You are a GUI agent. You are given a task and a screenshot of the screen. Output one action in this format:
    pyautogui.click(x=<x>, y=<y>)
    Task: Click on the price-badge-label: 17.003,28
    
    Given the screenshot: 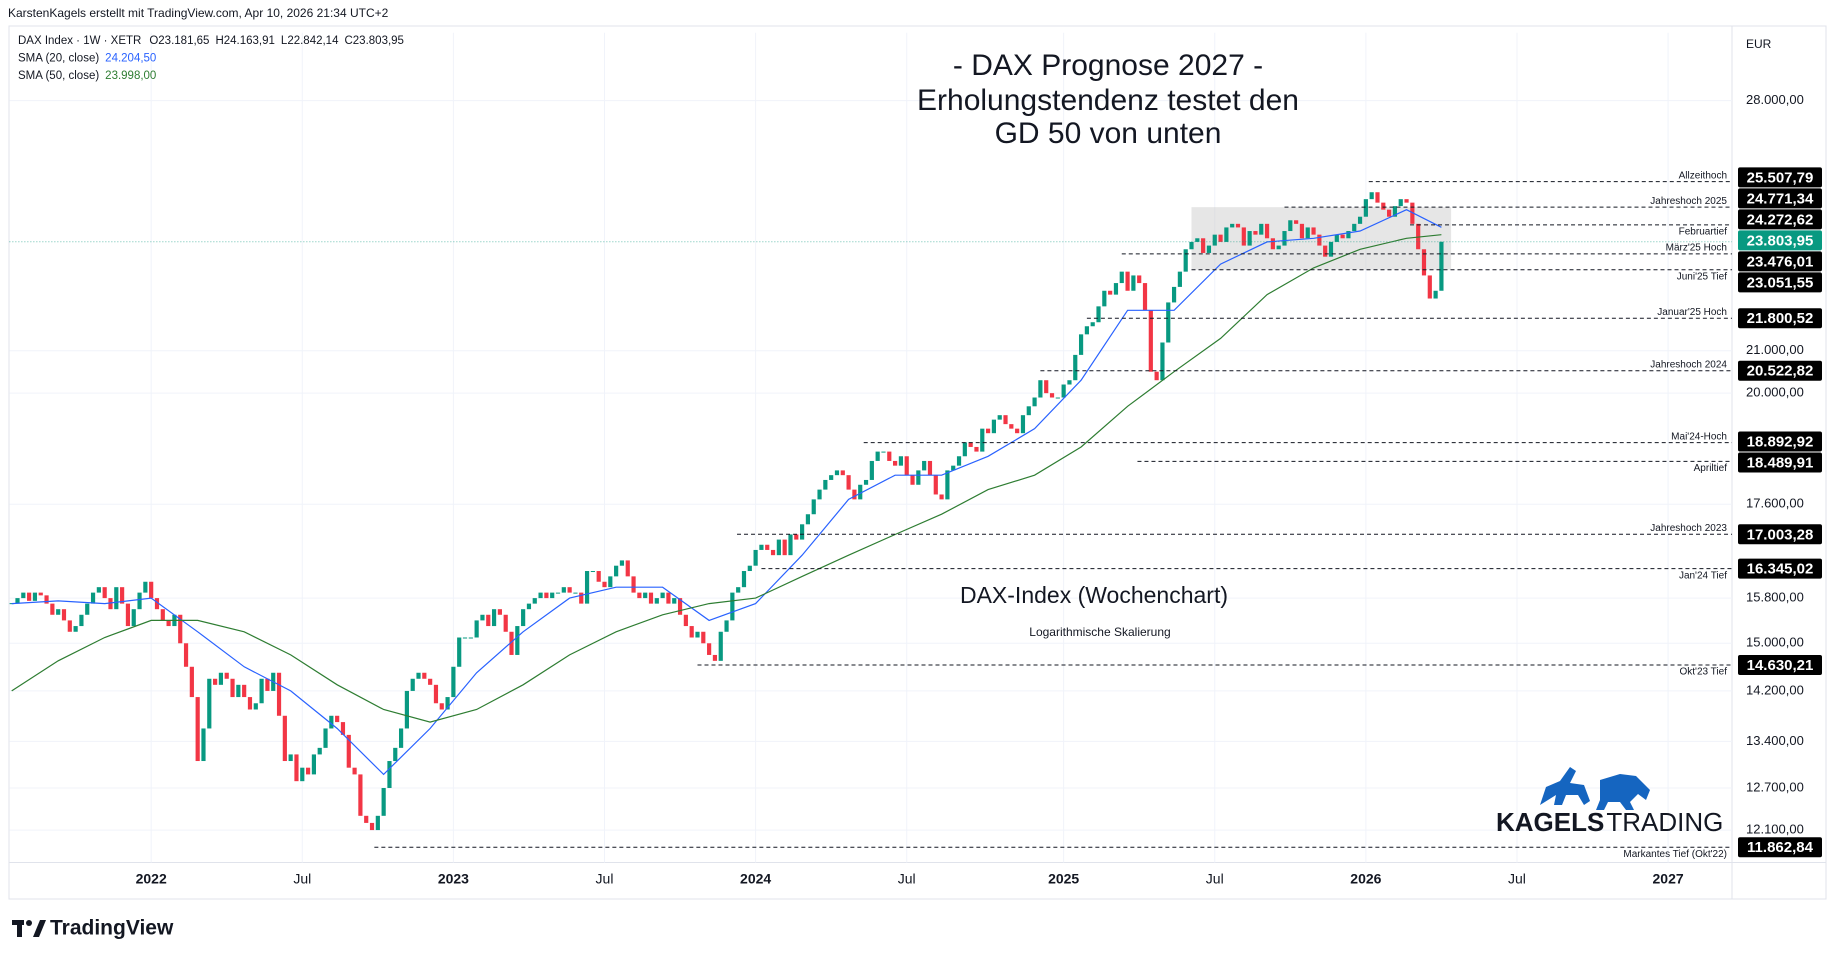 What is the action you would take?
    pyautogui.click(x=1780, y=534)
    